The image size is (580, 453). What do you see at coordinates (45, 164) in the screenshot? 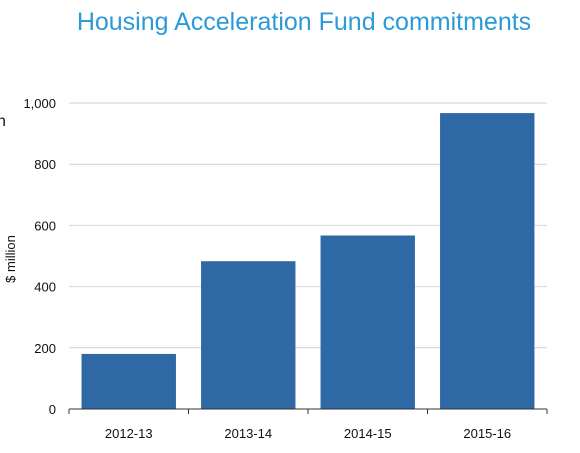
I see `y-tick-label: 800` at bounding box center [45, 164].